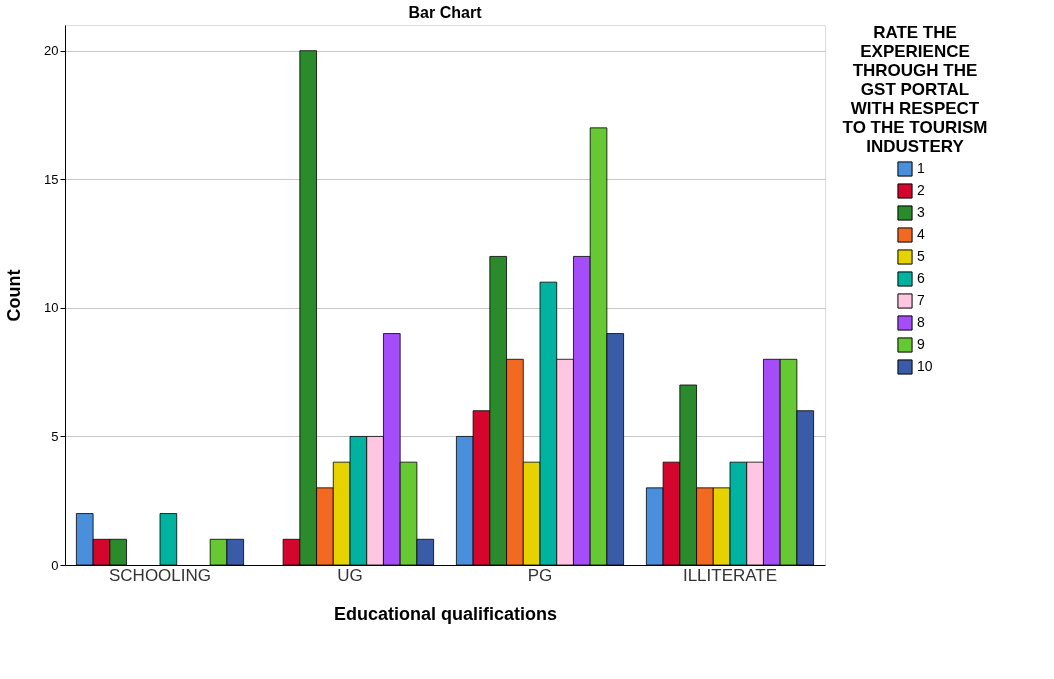  I want to click on legend-label: 1, so click(921, 168).